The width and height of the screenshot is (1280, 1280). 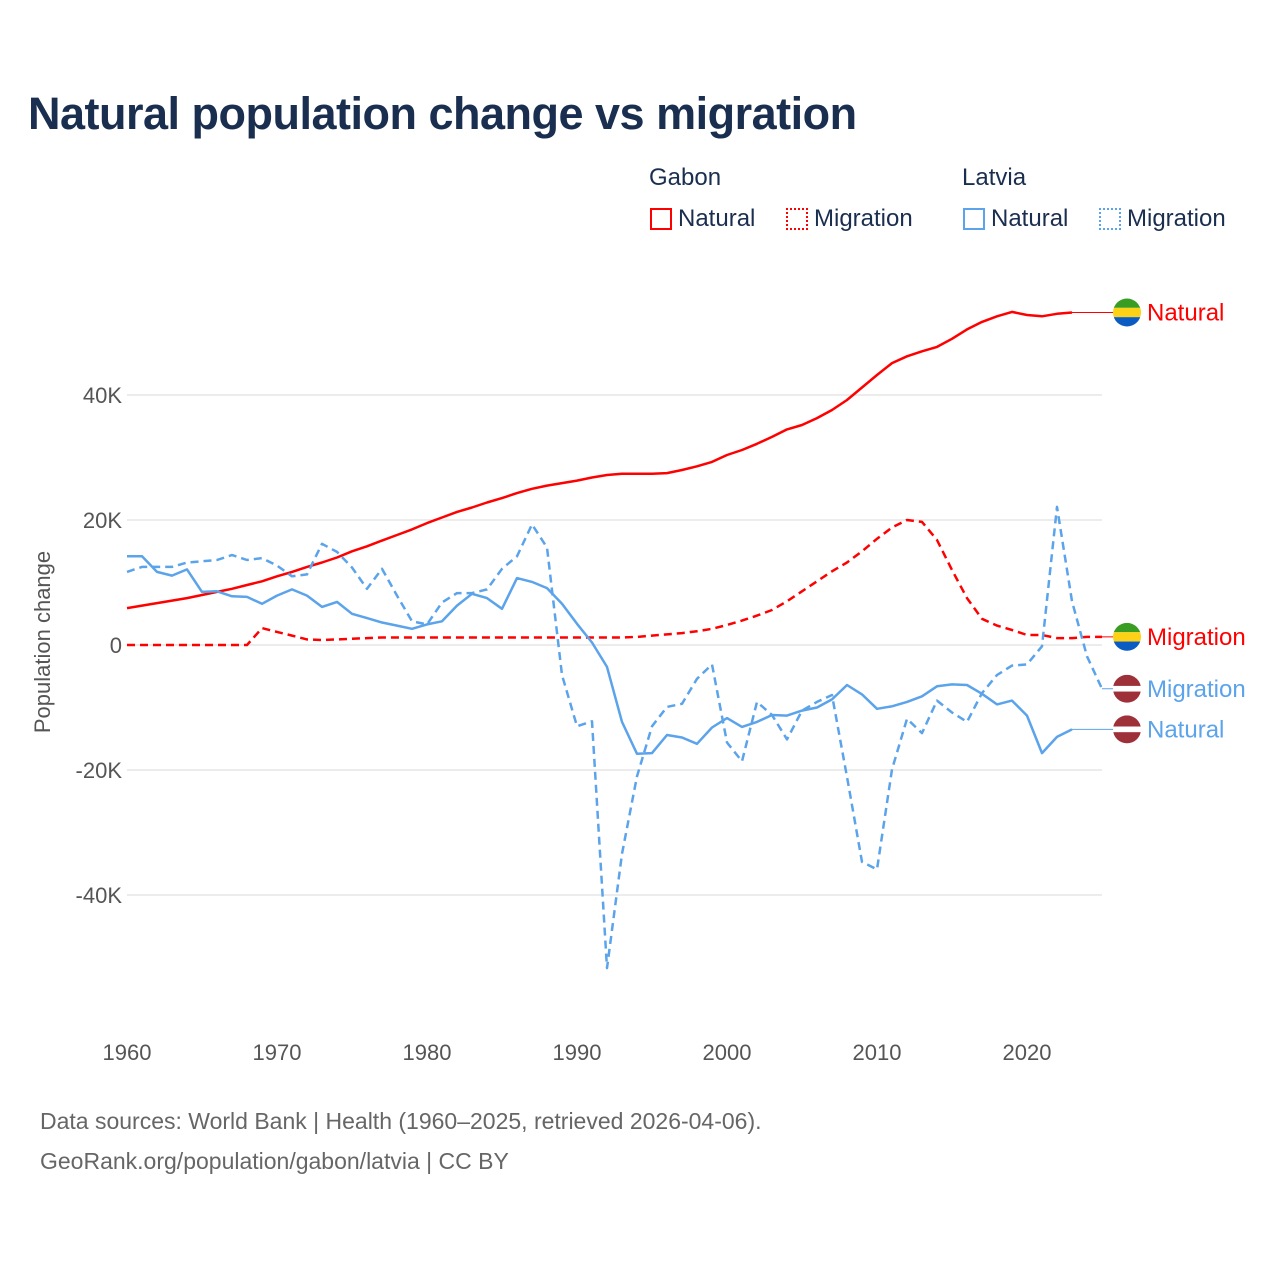 What do you see at coordinates (427, 1052) in the screenshot?
I see `x-tick-label: 1980` at bounding box center [427, 1052].